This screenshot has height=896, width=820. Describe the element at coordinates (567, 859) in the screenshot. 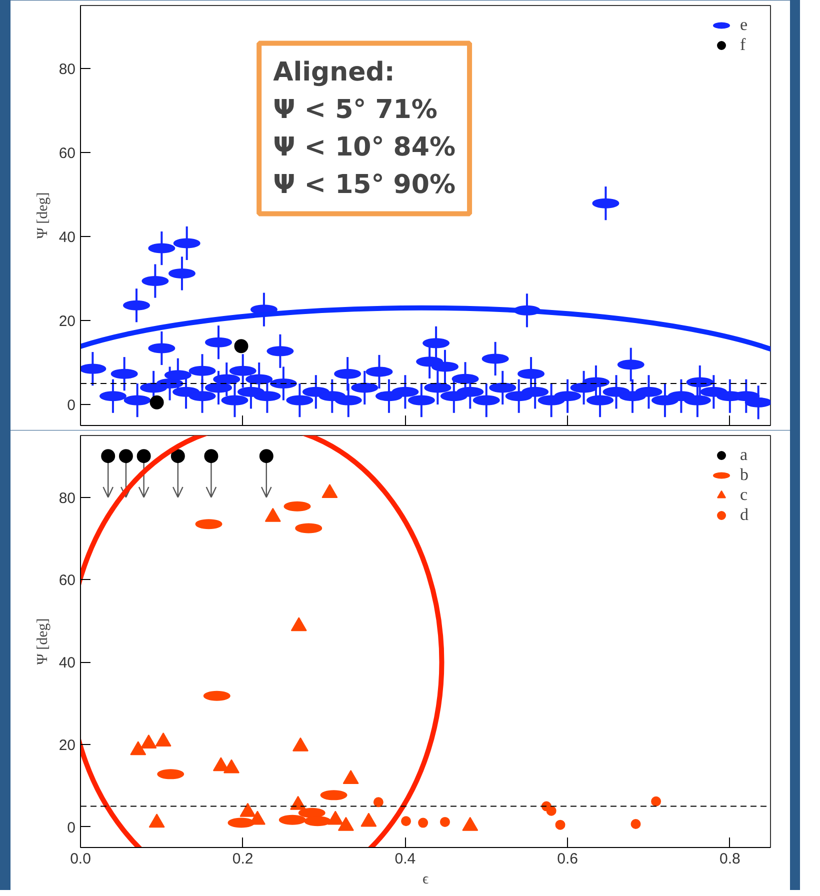

I see `x-tick-label: 0.6` at that location.